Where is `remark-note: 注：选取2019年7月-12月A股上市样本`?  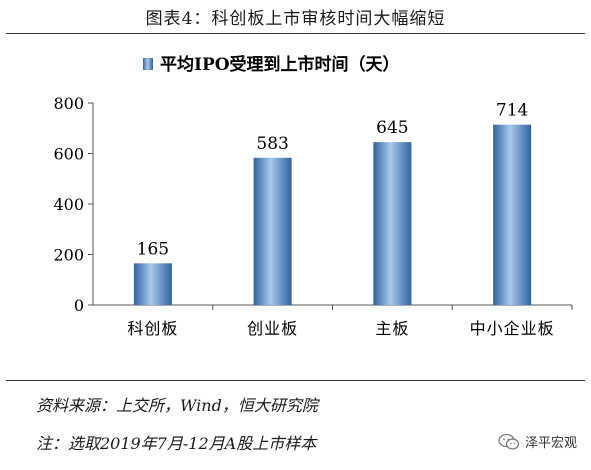
remark-note: 注：选取2019年7月-12月A股上市样本 is located at coordinates (176, 443).